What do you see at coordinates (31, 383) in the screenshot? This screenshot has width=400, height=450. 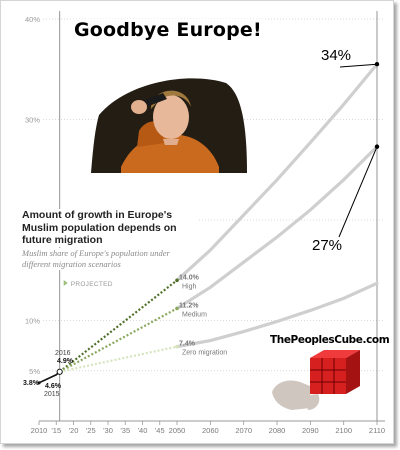 I see `point-value-label: 3.8%` at bounding box center [31, 383].